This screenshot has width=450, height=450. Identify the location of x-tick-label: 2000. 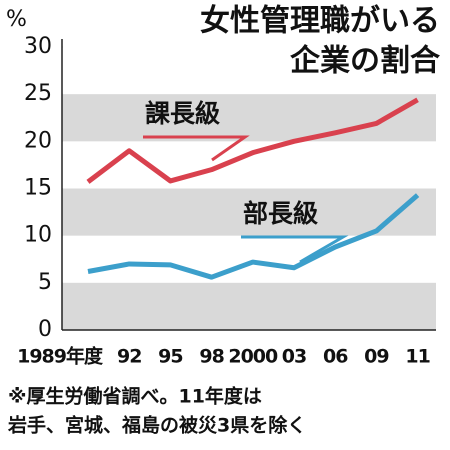
(253, 357).